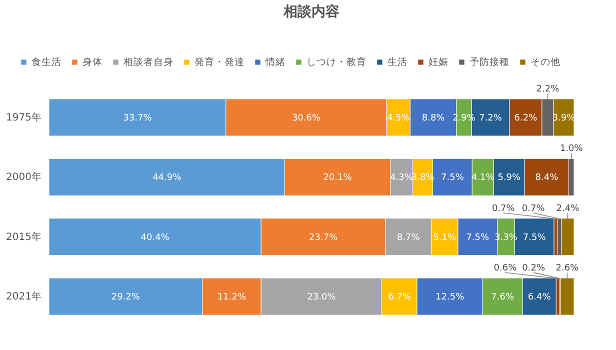  What do you see at coordinates (438, 62) in the screenshot?
I see `legend-label: 妊娠` at bounding box center [438, 62].